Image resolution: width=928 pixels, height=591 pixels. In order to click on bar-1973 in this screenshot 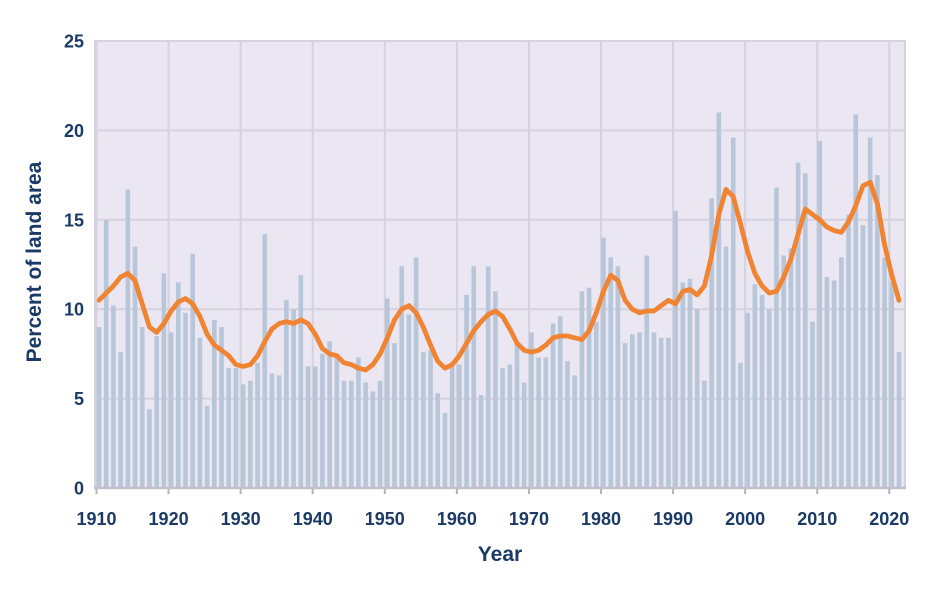, I will do `click(553, 405)`.